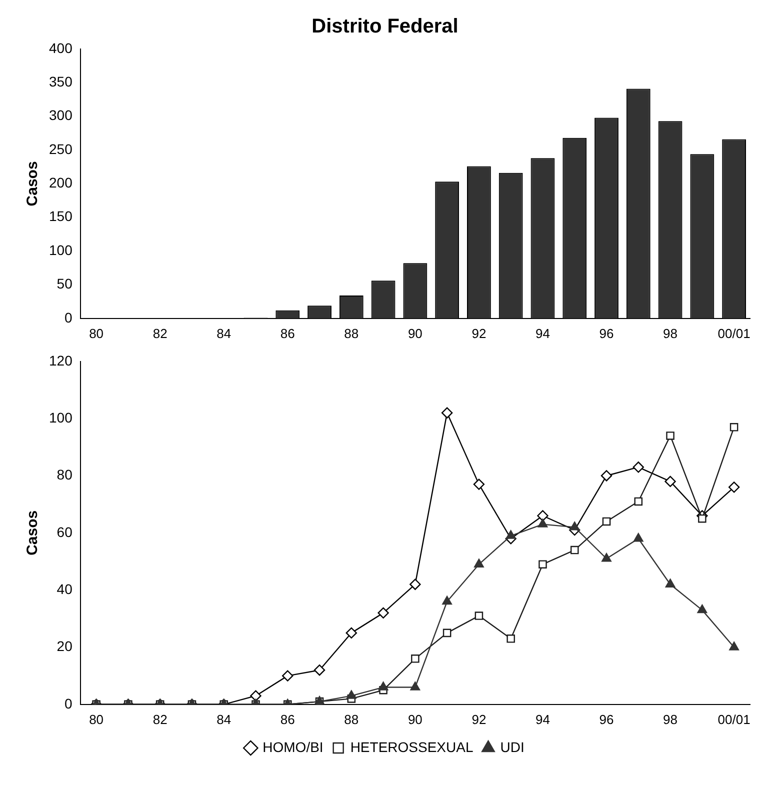 The width and height of the screenshot is (782, 792). What do you see at coordinates (61, 148) in the screenshot?
I see `y-tick-label: 250` at bounding box center [61, 148].